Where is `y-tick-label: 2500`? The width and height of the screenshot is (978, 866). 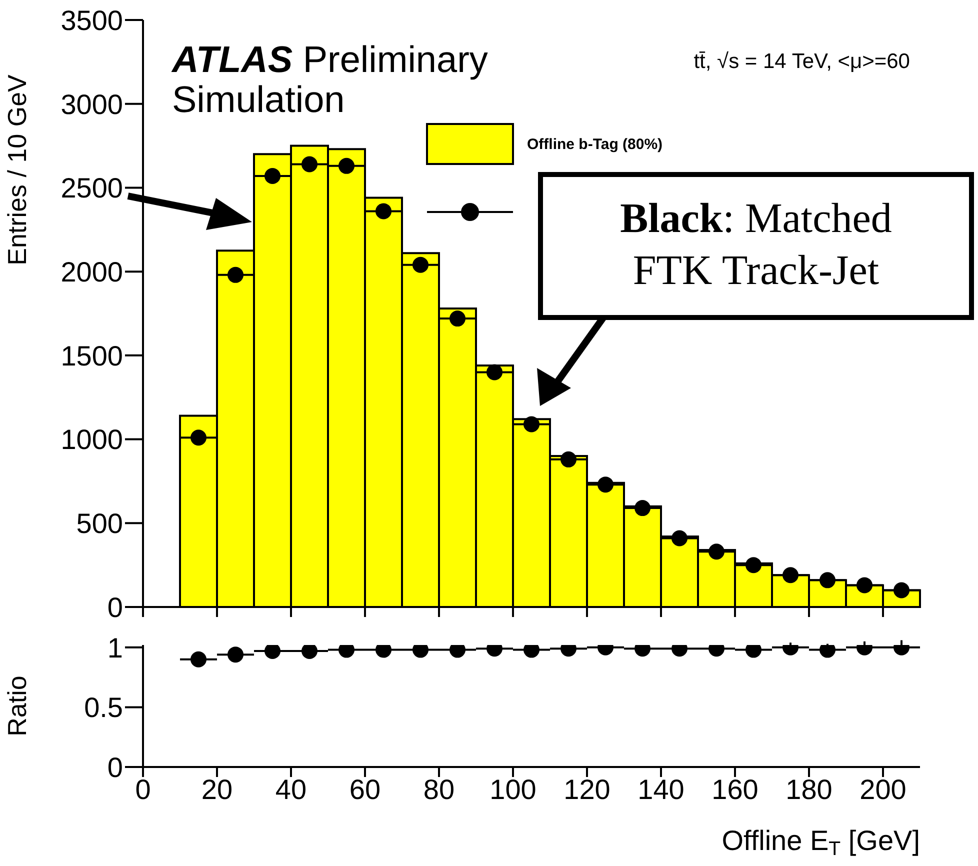 y-tick-label: 2500 is located at coordinates (91, 188).